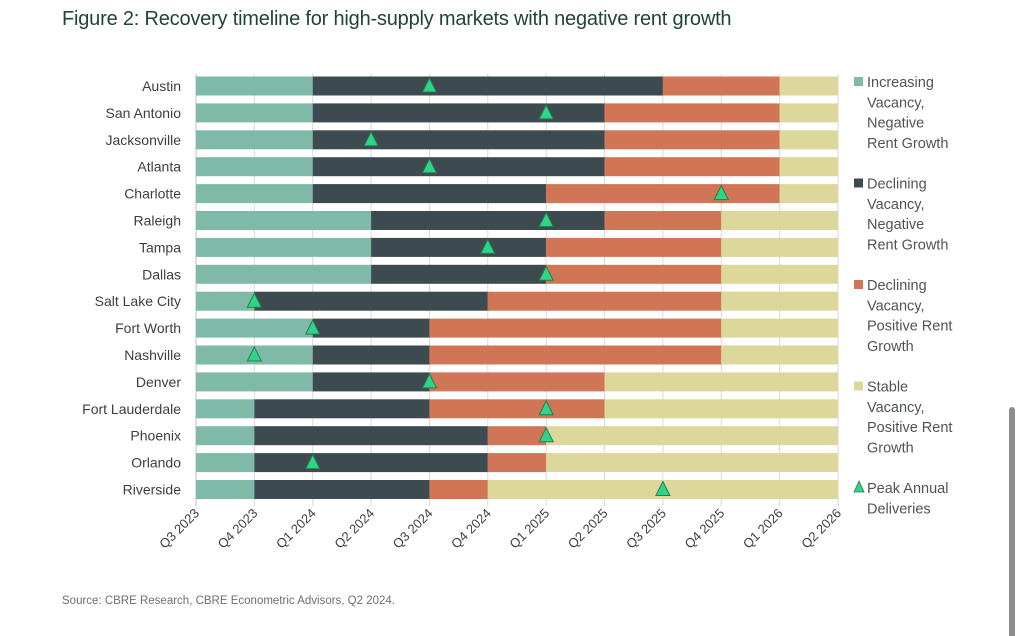 The image size is (1024, 636). Describe the element at coordinates (763, 529) in the screenshot. I see `x-tick-label: Q1 2026` at that location.